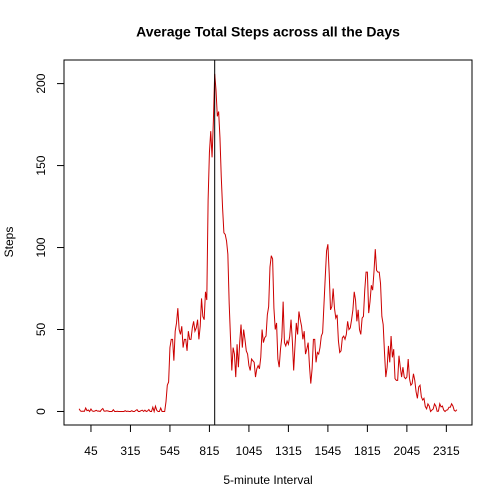 The image size is (504, 504). Describe the element at coordinates (41, 411) in the screenshot. I see `y-tick-label: 0` at that location.